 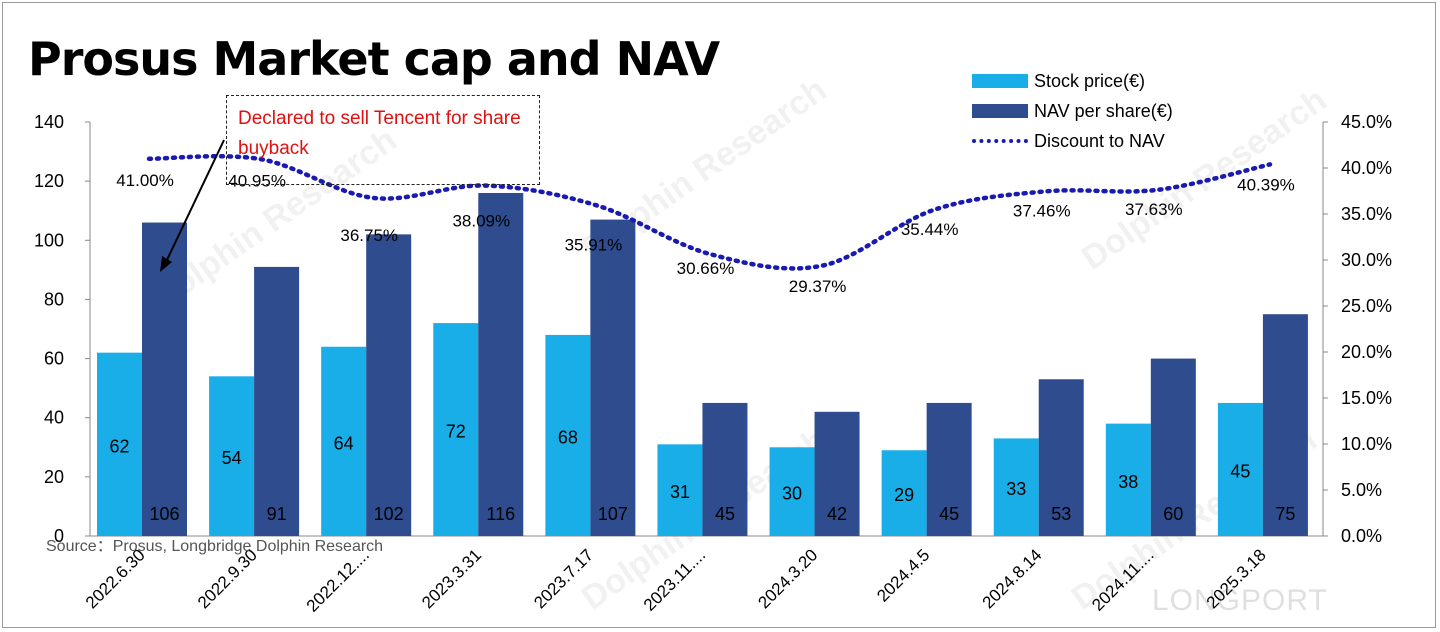 I want to click on discount-label: 40.39%, so click(x=1266, y=184).